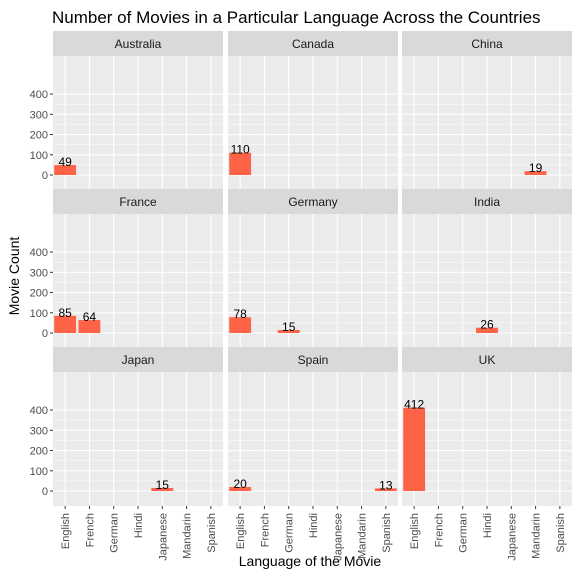 The image size is (576, 576). I want to click on bar-canada-english, so click(240, 163).